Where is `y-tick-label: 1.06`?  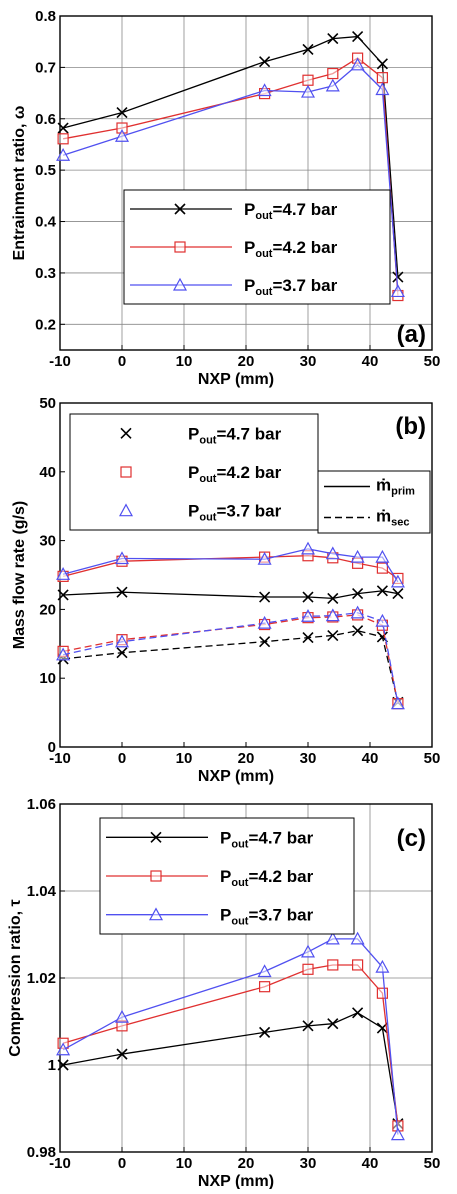 y-tick-label: 1.06 is located at coordinates (41, 804).